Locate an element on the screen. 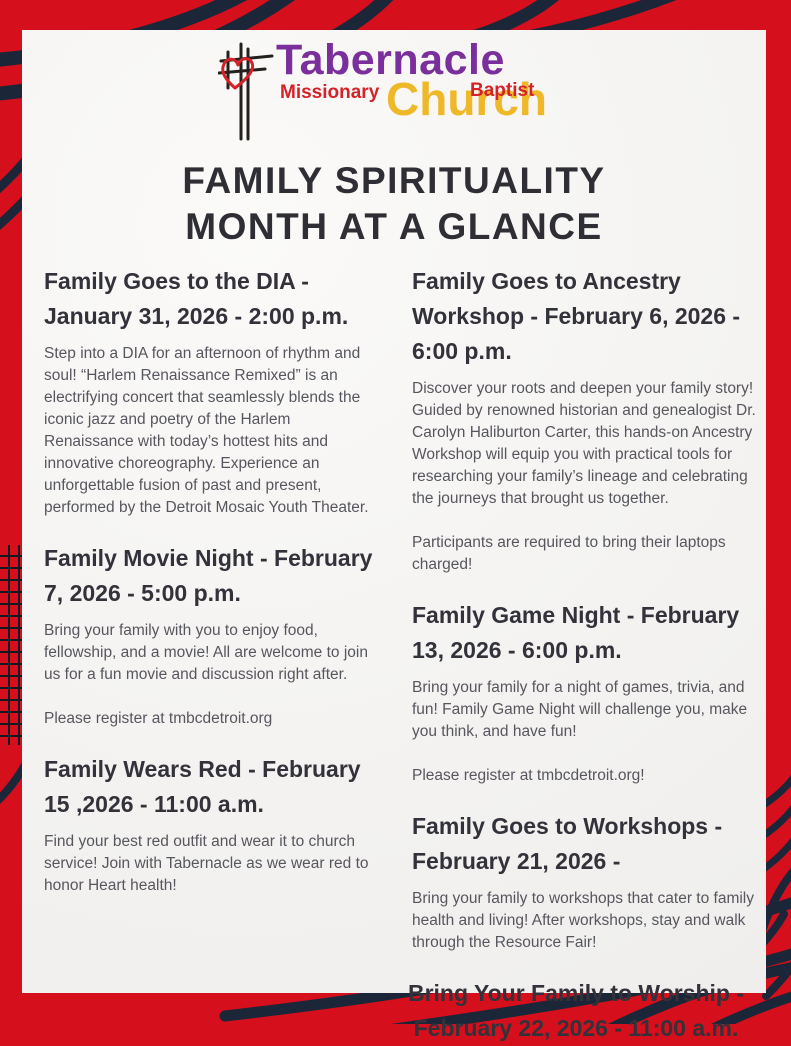 The image size is (791, 1046). event-register-note: Please register at tmbcdetroit.org is located at coordinates (158, 718).